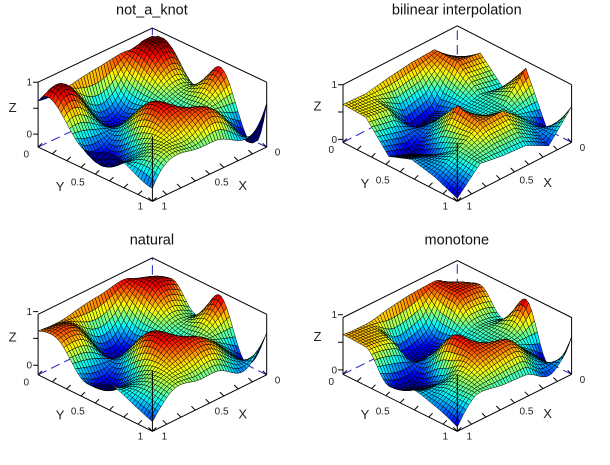 This screenshot has width=610, height=465. Describe the element at coordinates (457, 11) in the screenshot. I see `svg-text: bilinear interpolation` at that location.